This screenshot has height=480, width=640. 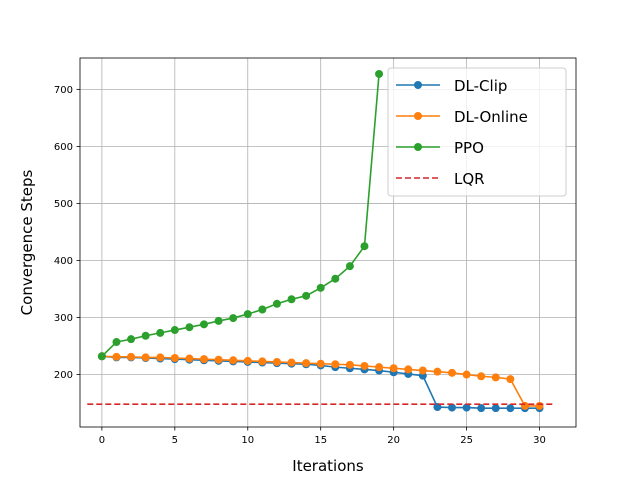 What do you see at coordinates (63, 261) in the screenshot?
I see `y-tick-label: 400` at bounding box center [63, 261].